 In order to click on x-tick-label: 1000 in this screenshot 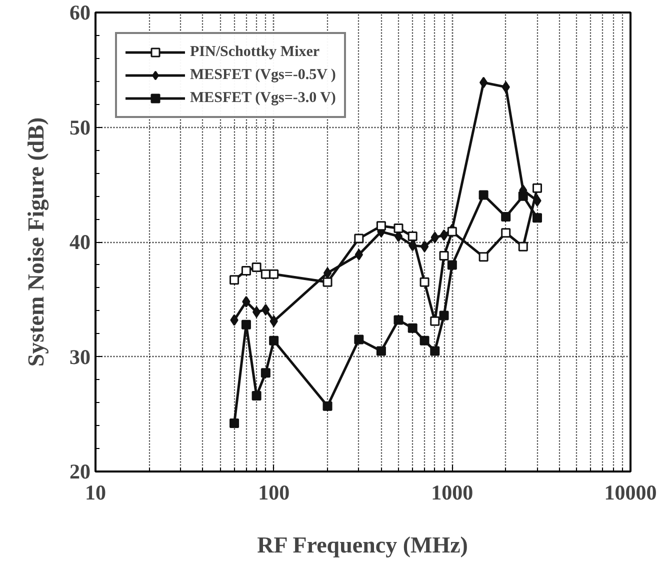, I will do `click(452, 492)`.